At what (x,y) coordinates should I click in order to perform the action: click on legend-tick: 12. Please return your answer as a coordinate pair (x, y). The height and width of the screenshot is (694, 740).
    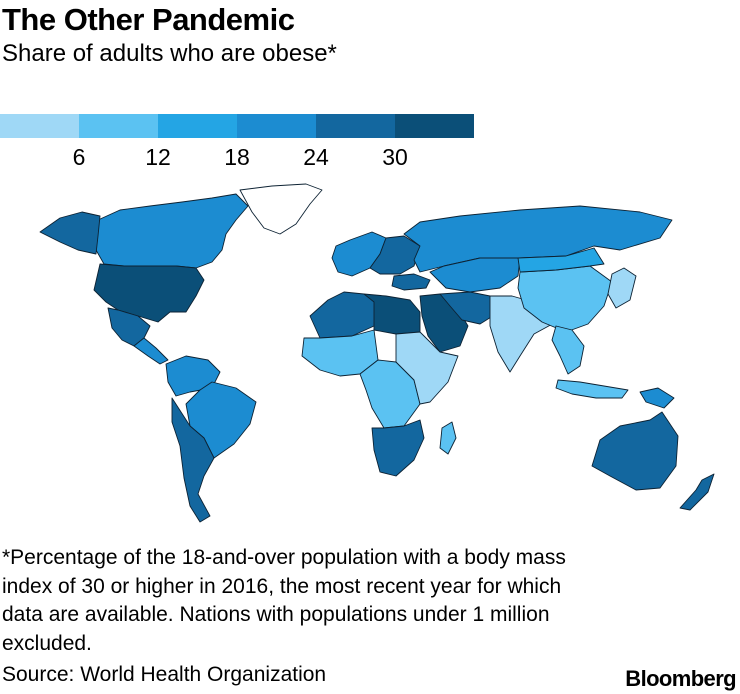
    Looking at the image, I should click on (158, 157).